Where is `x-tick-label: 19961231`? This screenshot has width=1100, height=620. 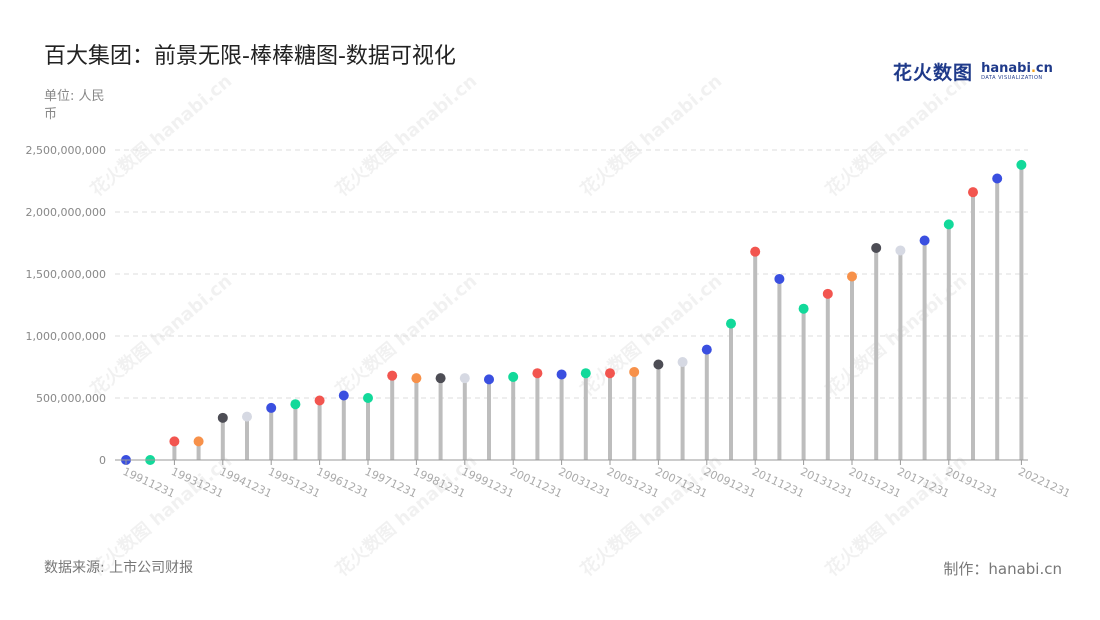
x-tick-label: 19961231 is located at coordinates (342, 482).